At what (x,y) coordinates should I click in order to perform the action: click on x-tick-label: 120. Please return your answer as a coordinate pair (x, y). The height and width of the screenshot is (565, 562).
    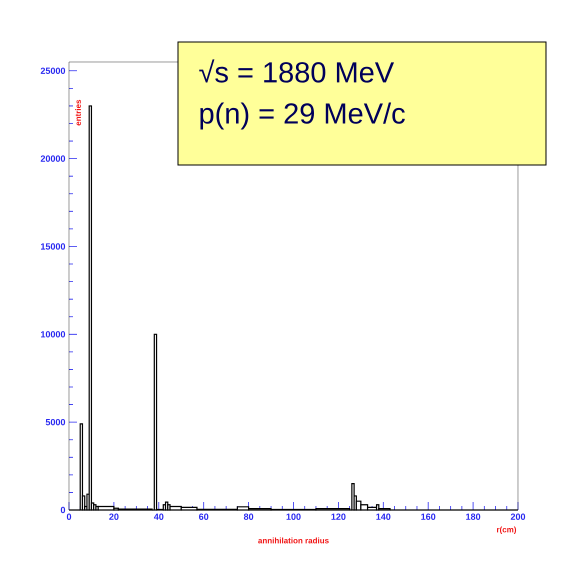
    Looking at the image, I should click on (338, 517).